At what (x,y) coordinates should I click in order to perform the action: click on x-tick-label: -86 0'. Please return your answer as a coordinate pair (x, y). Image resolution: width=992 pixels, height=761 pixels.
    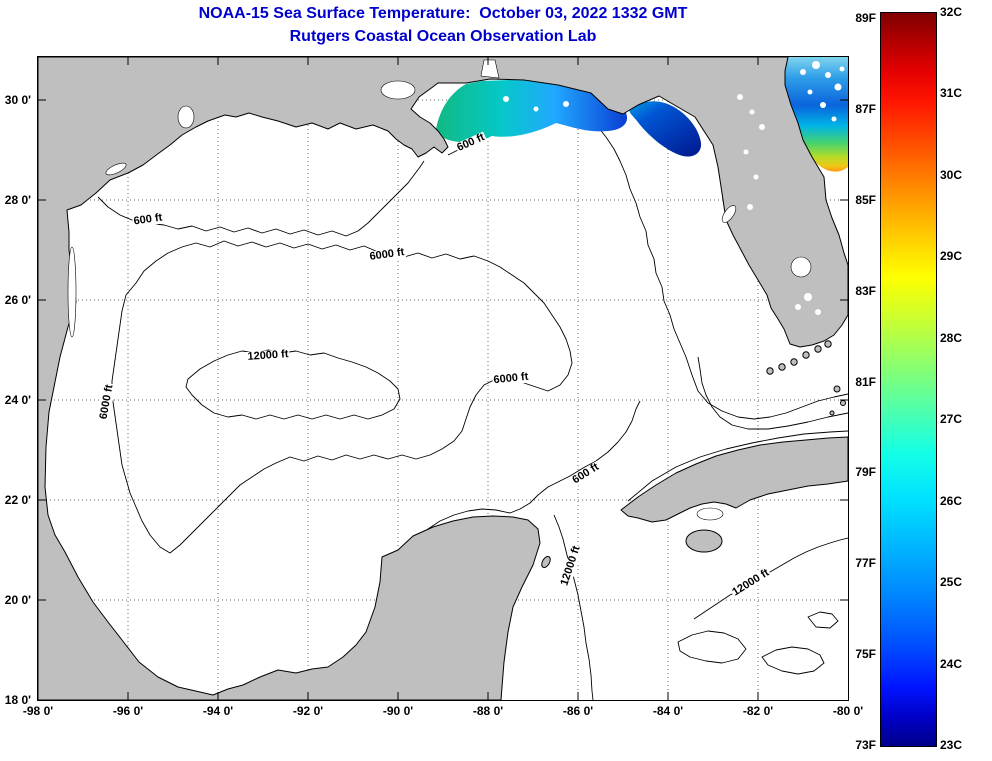
    Looking at the image, I should click on (578, 711).